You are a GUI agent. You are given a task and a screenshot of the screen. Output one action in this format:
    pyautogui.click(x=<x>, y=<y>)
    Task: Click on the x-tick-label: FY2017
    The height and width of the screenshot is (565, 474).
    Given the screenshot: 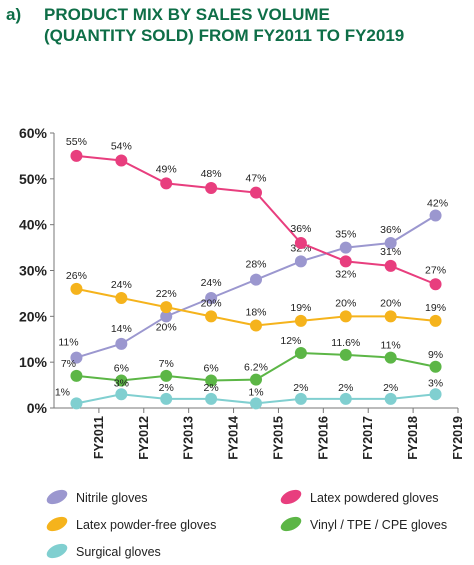 What is the action you would take?
    pyautogui.click(x=368, y=438)
    